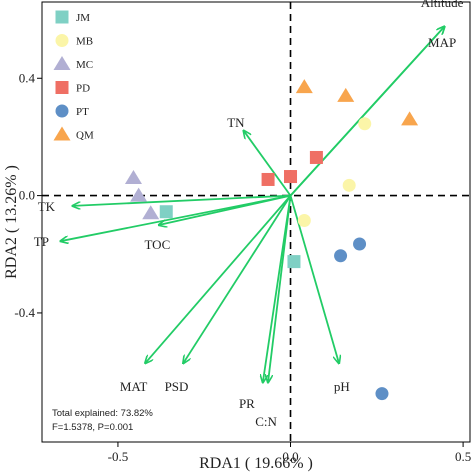 The width and height of the screenshot is (474, 474). I want to click on legend-marker-pt, so click(62, 111).